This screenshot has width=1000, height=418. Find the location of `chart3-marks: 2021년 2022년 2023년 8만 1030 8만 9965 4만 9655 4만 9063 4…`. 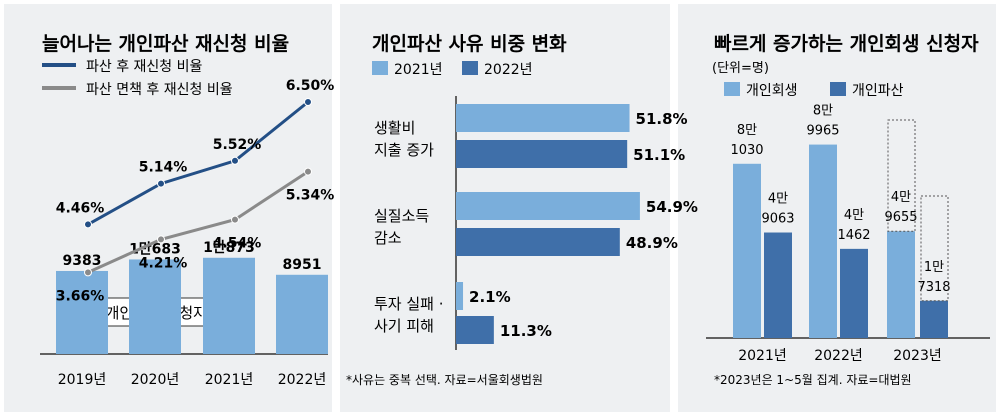

chart3-marks: 2021년 2022년 2023년 8만 1030 8만 9965 4만 9655 4만 9063 4… is located at coordinates (840, 234).